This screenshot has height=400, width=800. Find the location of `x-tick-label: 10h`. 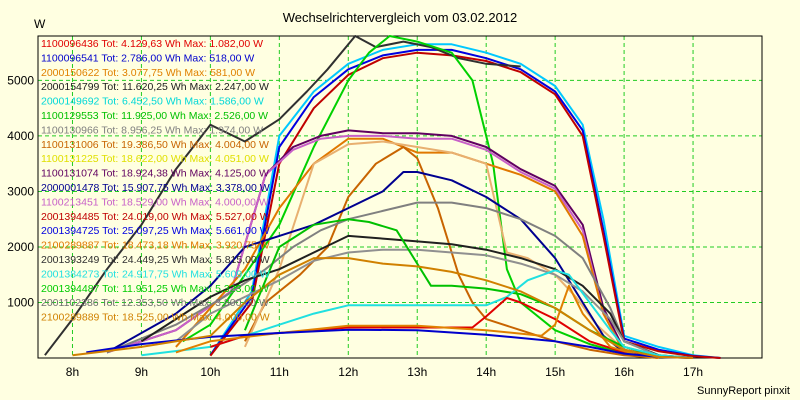

x-tick-label: 10h is located at coordinates (210, 372).